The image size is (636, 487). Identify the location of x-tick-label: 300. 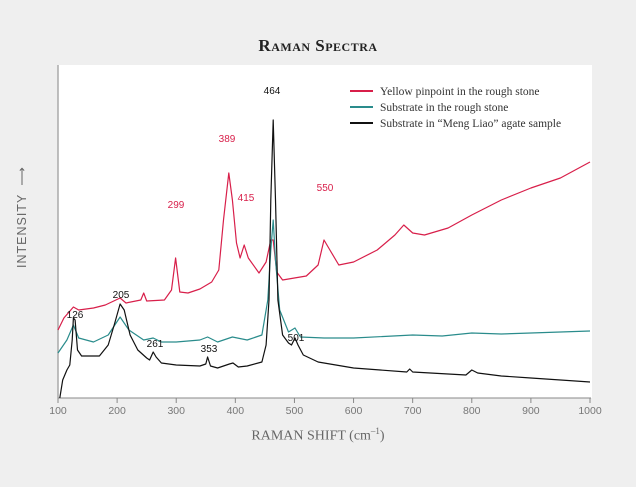
(176, 411).